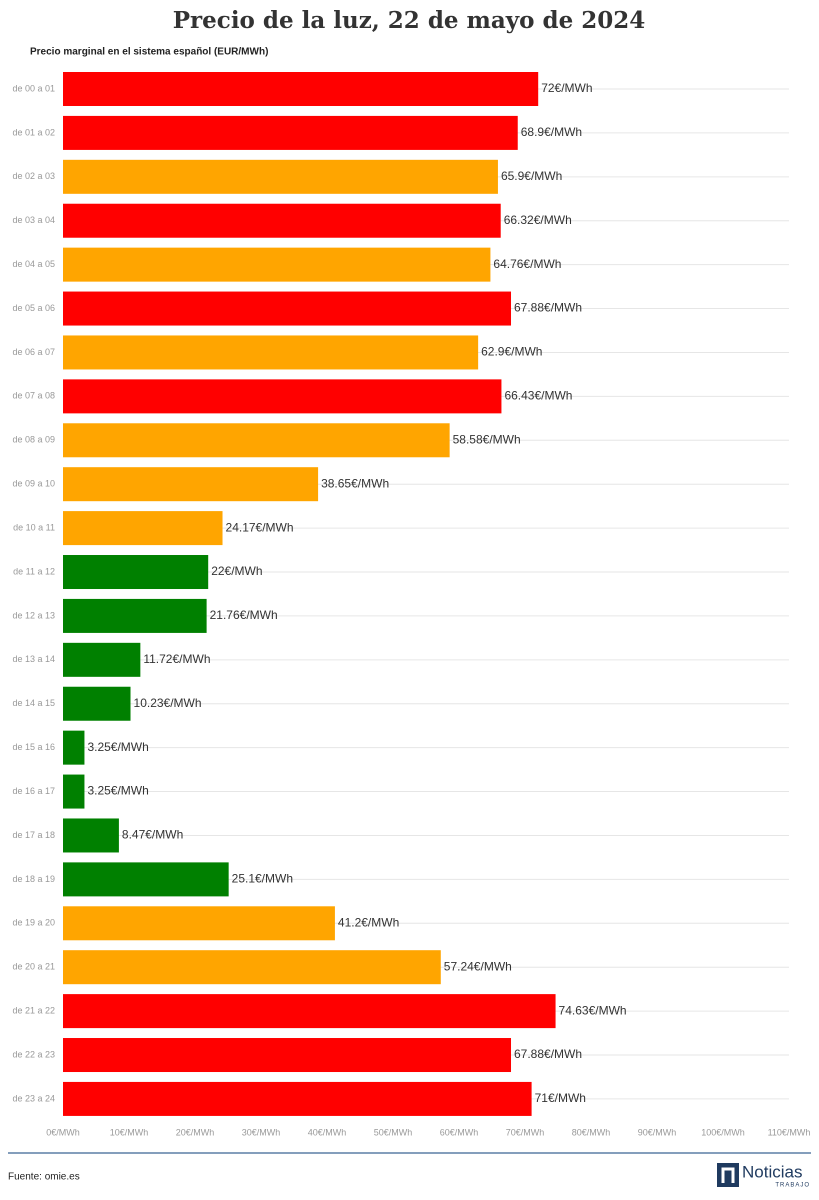  I want to click on y-tick-label: de 15 a 16, so click(33, 747).